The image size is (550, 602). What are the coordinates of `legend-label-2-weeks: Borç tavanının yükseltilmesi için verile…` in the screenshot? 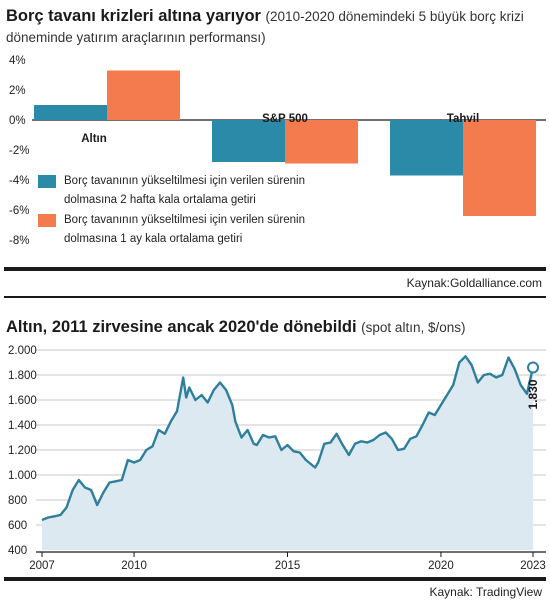 It's located at (184, 190).